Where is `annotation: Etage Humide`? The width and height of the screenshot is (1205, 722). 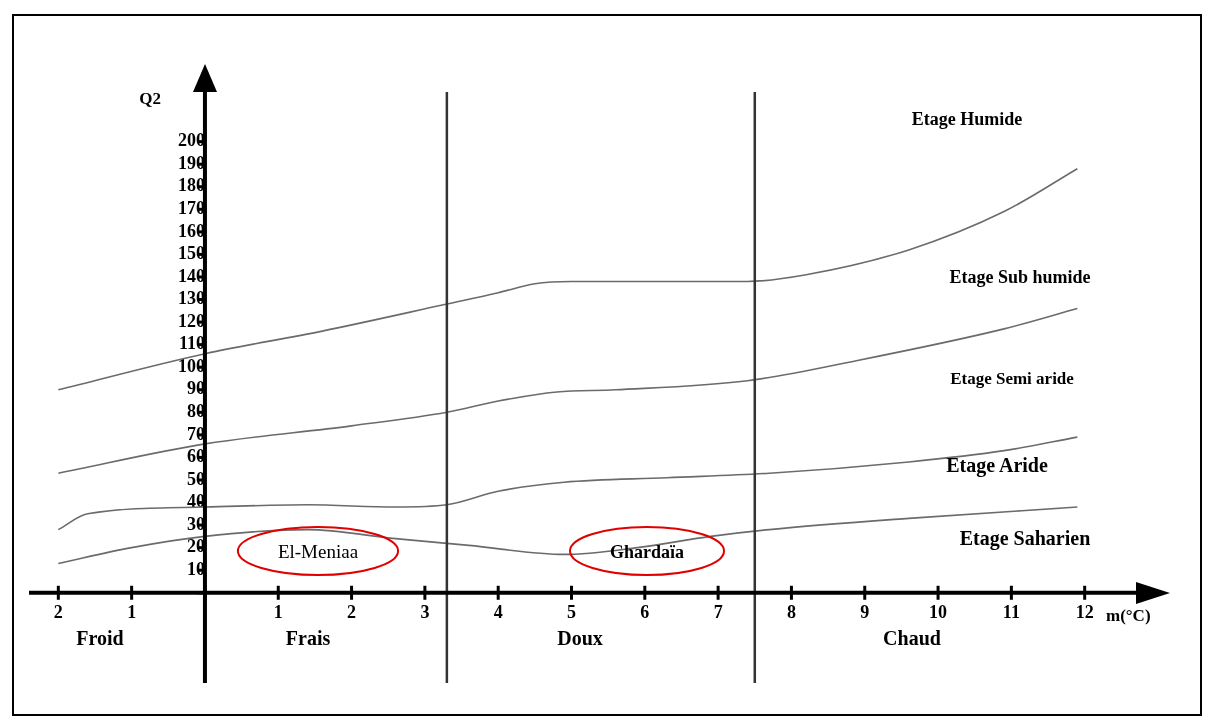
annotation: Etage Humide is located at coordinates (967, 118).